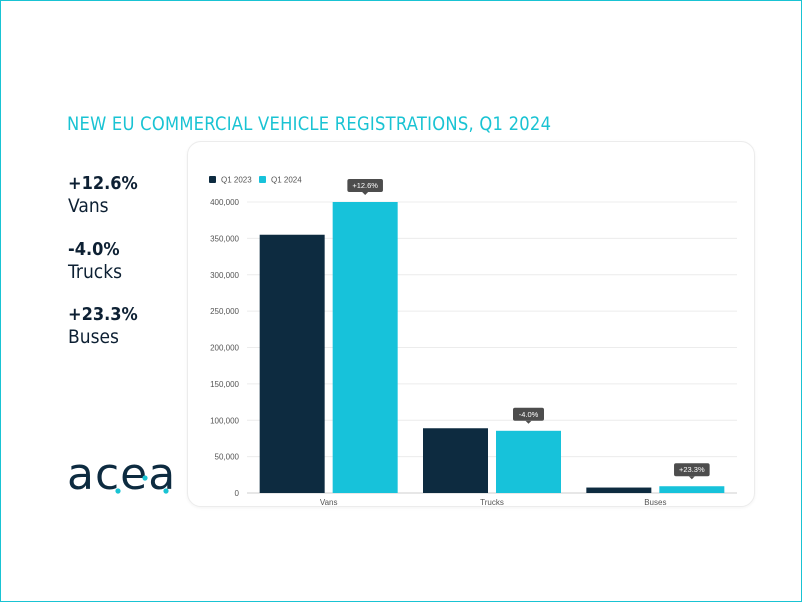 The width and height of the screenshot is (802, 602). I want to click on stat-trucks: -4.0% Trucks, so click(98, 261).